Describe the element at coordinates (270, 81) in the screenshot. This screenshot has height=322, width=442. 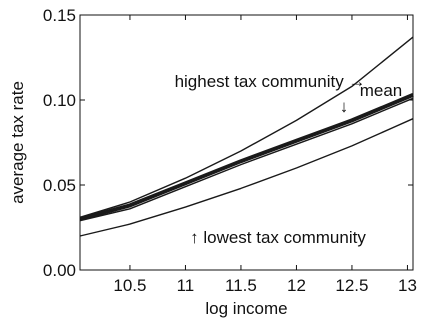
I see `annotation-highest-tax: highest tax community →` at that location.